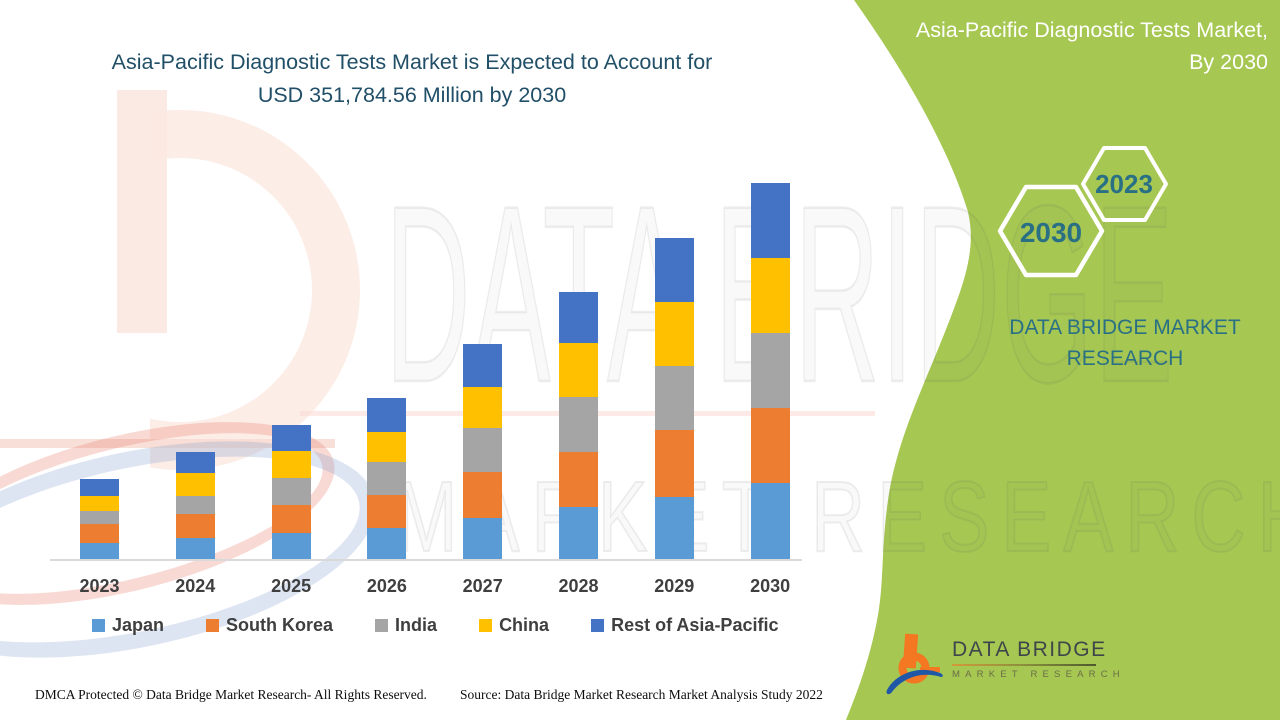 Image resolution: width=1280 pixels, height=720 pixels. I want to click on page-title-line2: USD 351,784.56 Million by 2030, so click(412, 95).